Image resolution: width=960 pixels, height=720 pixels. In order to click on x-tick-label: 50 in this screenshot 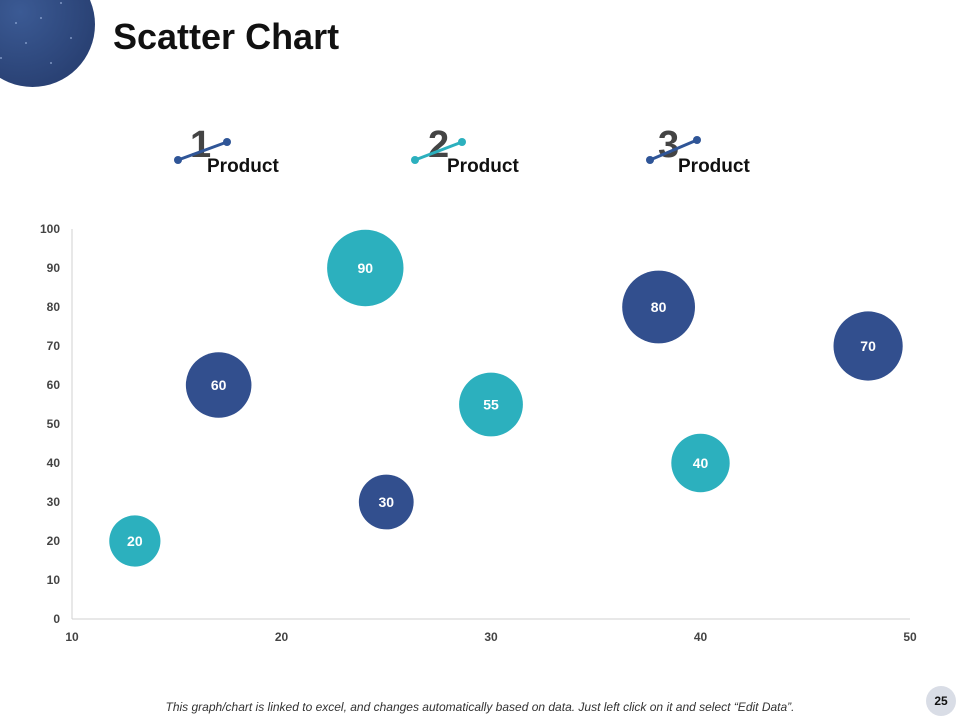, I will do `click(910, 637)`.